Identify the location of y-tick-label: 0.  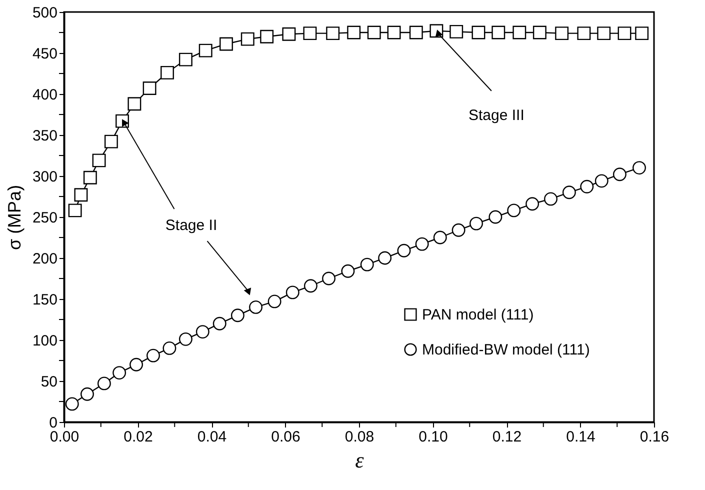
(53, 423).